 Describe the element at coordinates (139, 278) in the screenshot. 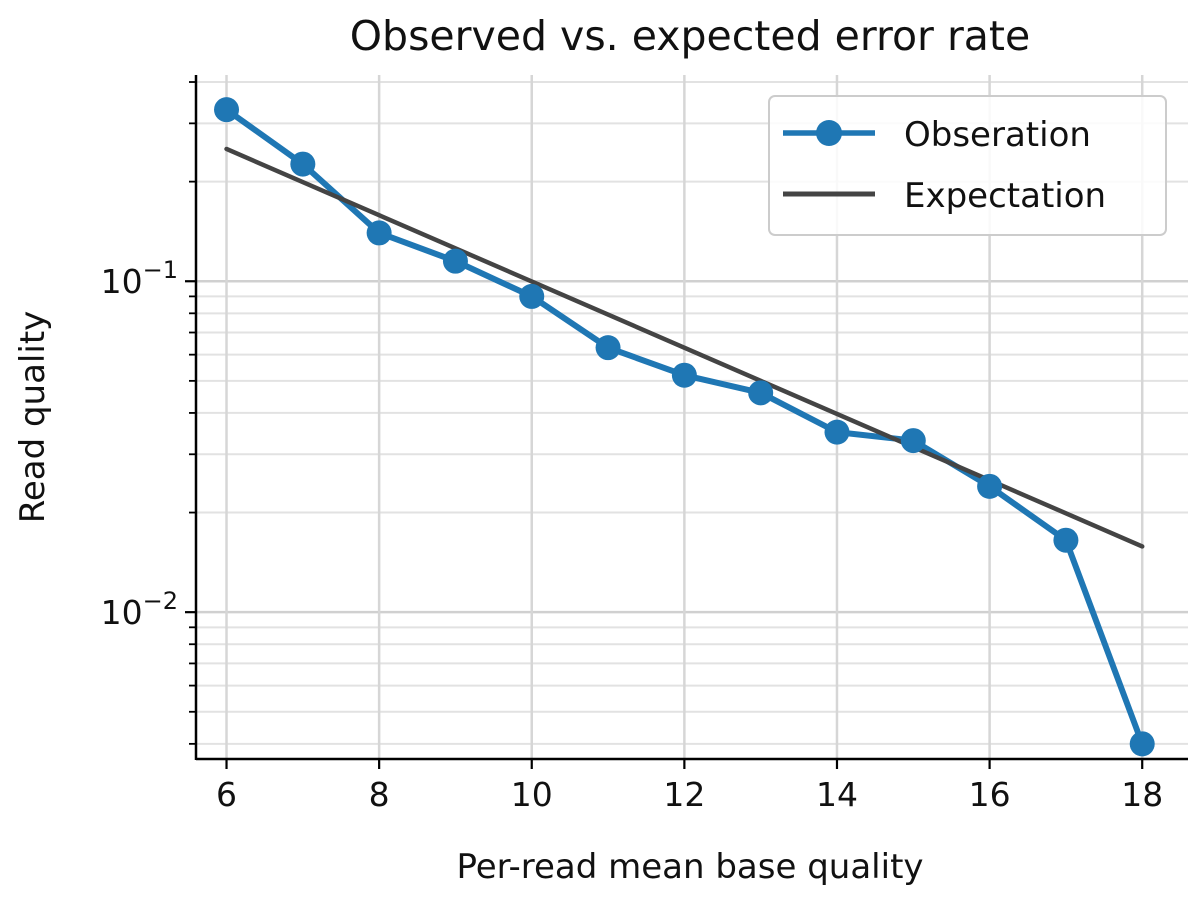

I see `y-tick-label: 10⁻¹` at that location.